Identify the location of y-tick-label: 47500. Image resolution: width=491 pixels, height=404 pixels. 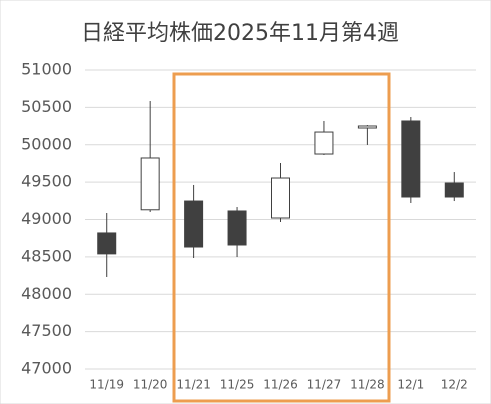
(46, 330).